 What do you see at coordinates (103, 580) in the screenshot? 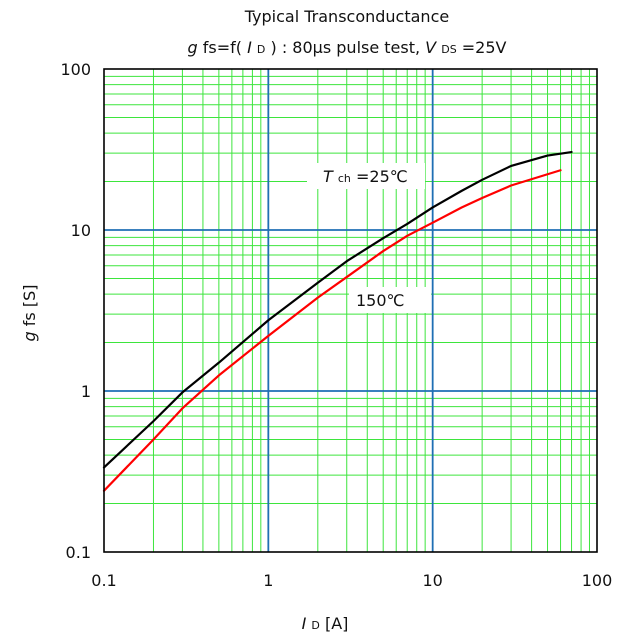
I see `x-tick-label: 0.1` at bounding box center [103, 580].